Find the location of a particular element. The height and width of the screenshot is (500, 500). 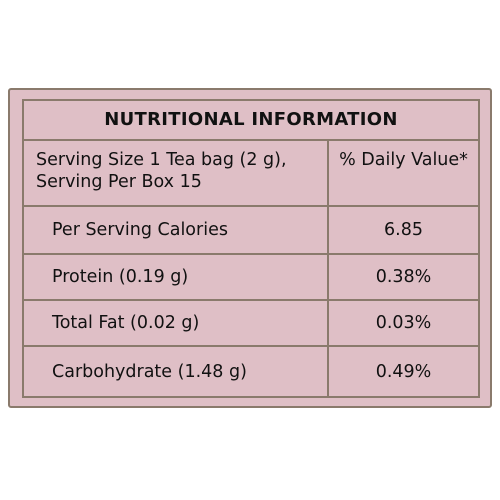

serving-size-text: Serving Size 1 Tea bag (2 g), is located at coordinates (161, 160).